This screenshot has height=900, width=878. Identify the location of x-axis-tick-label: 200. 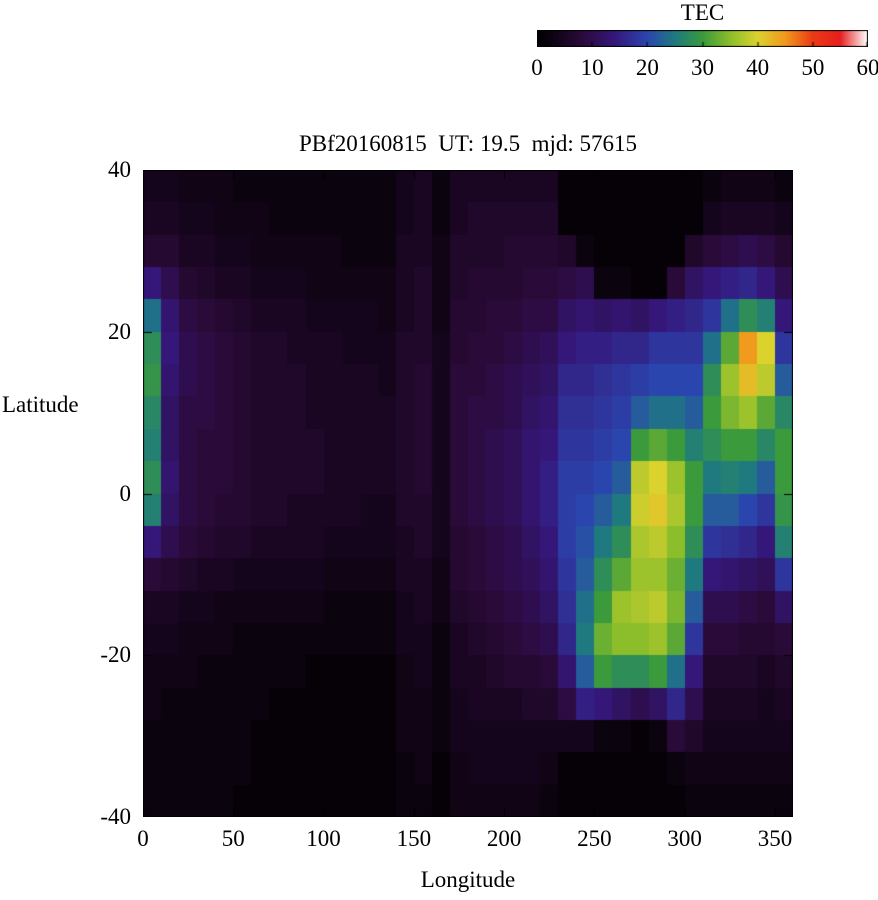
(504, 838).